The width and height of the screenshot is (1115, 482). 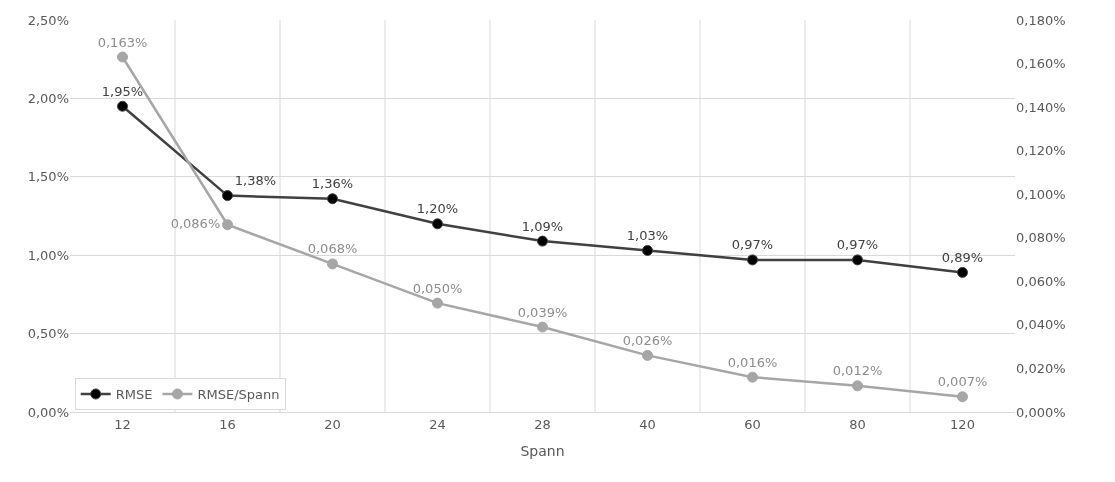 I want to click on data-label: 0,068%, so click(x=332, y=249).